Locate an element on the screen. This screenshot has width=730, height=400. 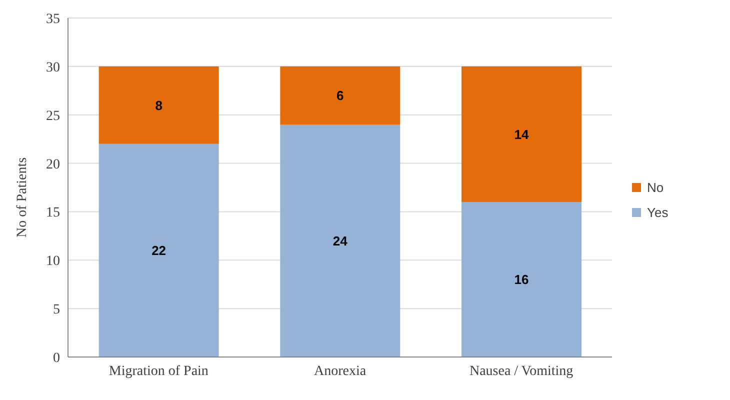
data-label: 6 is located at coordinates (340, 96).